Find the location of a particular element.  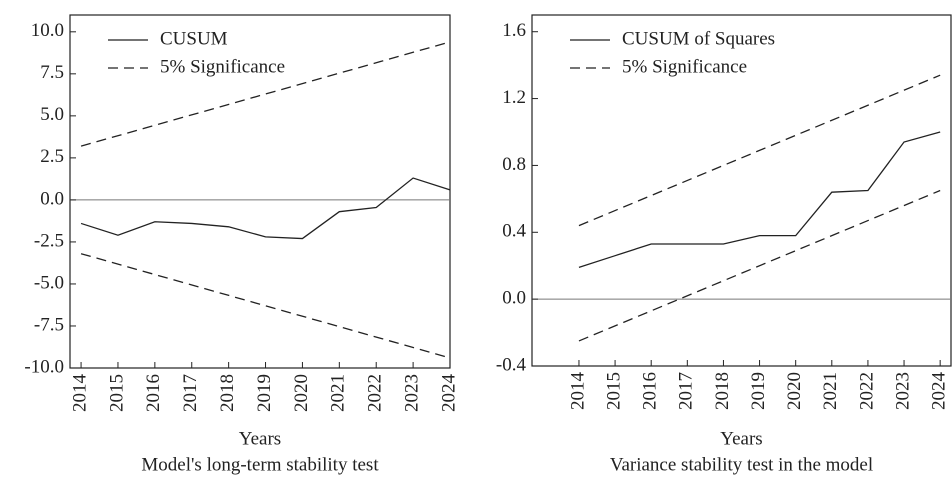

y-tick-label: 5.0 is located at coordinates (52, 114).